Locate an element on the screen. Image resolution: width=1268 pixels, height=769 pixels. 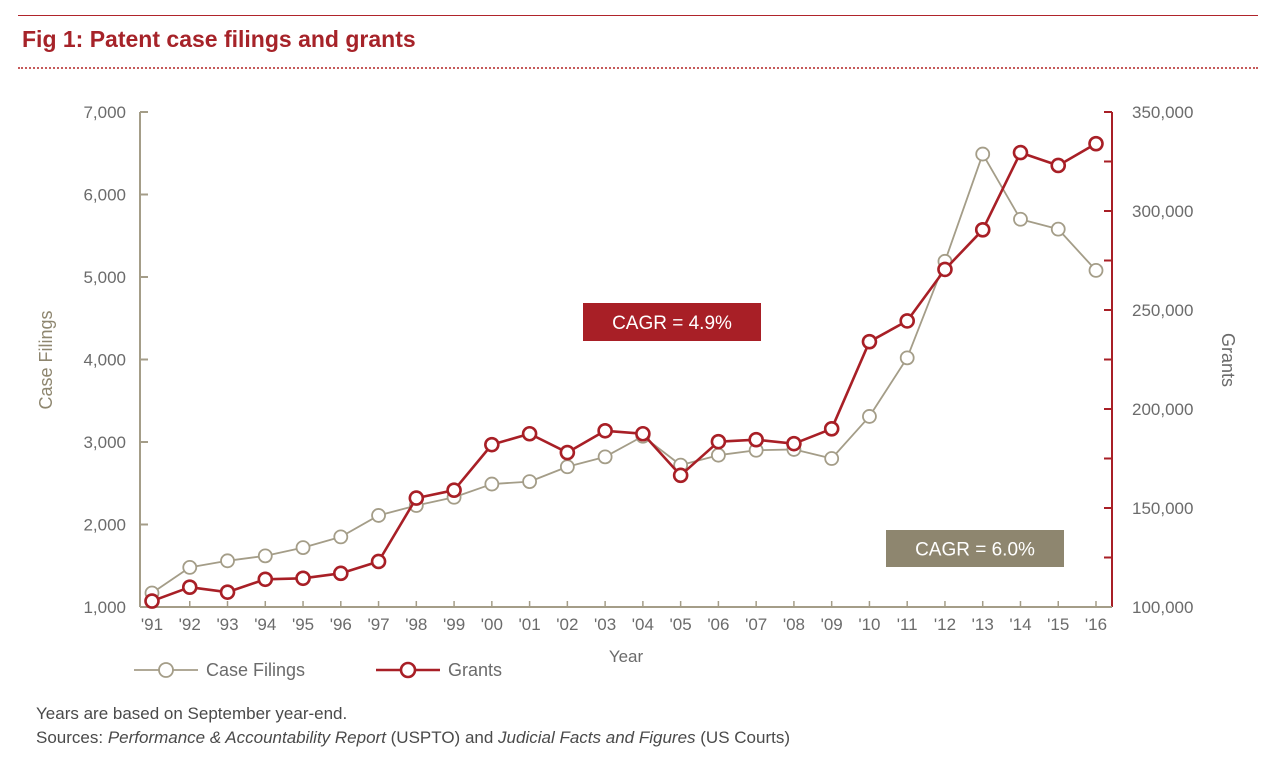
y-right-tick-label: 150,000 is located at coordinates (1162, 508).